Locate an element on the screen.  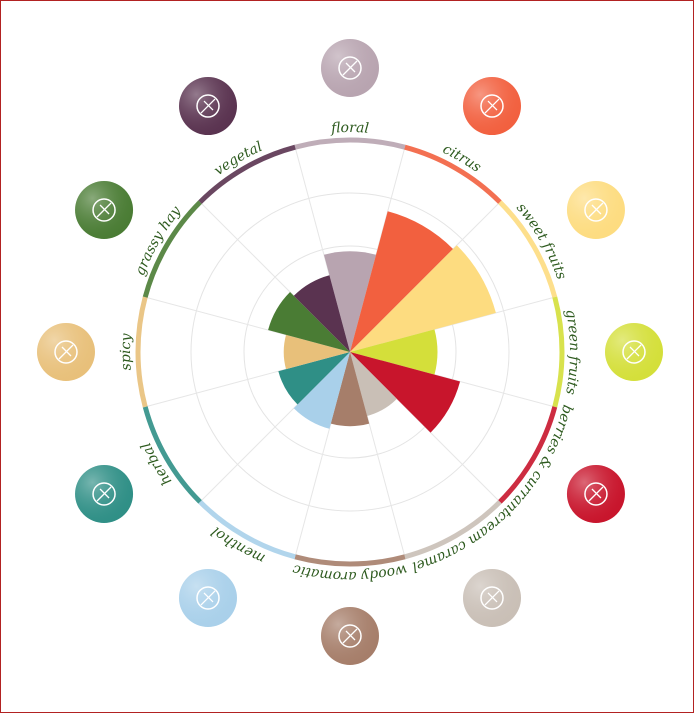
grid-circle is located at coordinates (350, 352).